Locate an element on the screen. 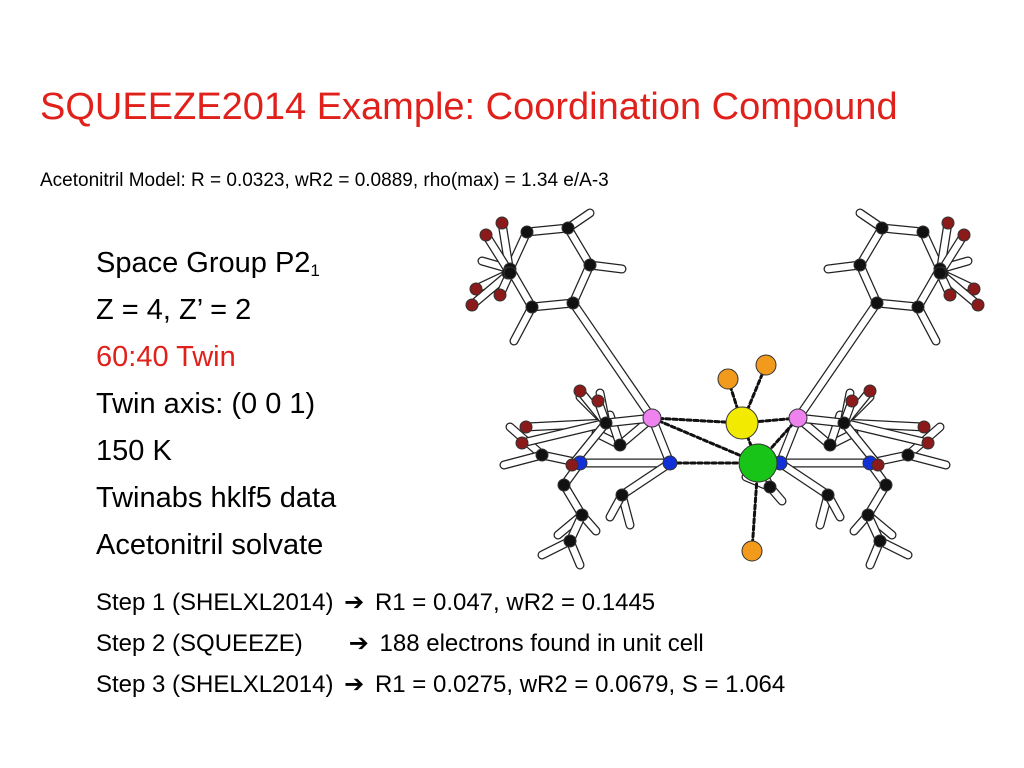 The width and height of the screenshot is (1024, 768). space-group-subscript: 1 is located at coordinates (315, 270).